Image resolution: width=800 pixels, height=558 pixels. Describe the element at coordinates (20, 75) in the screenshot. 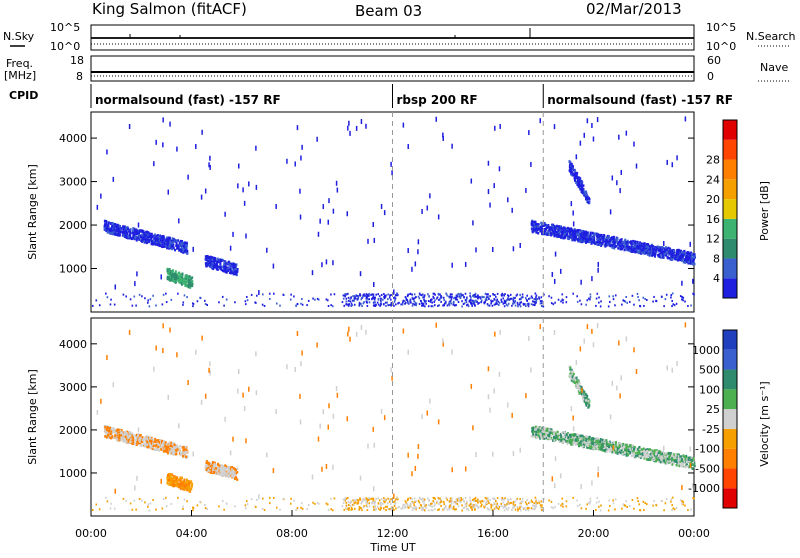

I see `freq-unit-label: [MHz]` at that location.